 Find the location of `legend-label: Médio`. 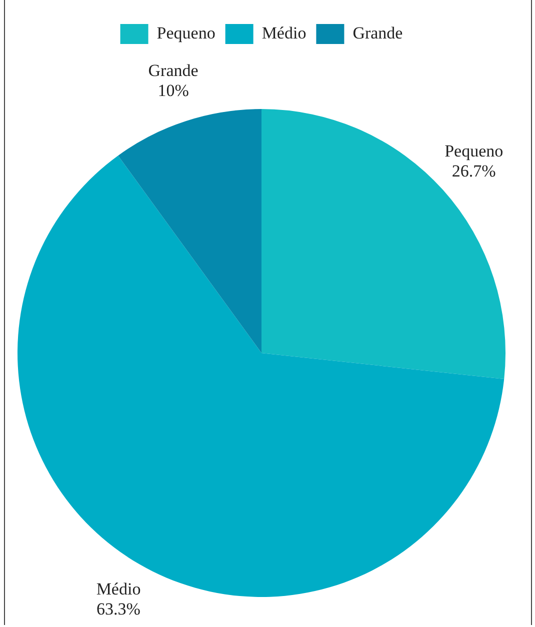

legend-label: Médio is located at coordinates (284, 32).